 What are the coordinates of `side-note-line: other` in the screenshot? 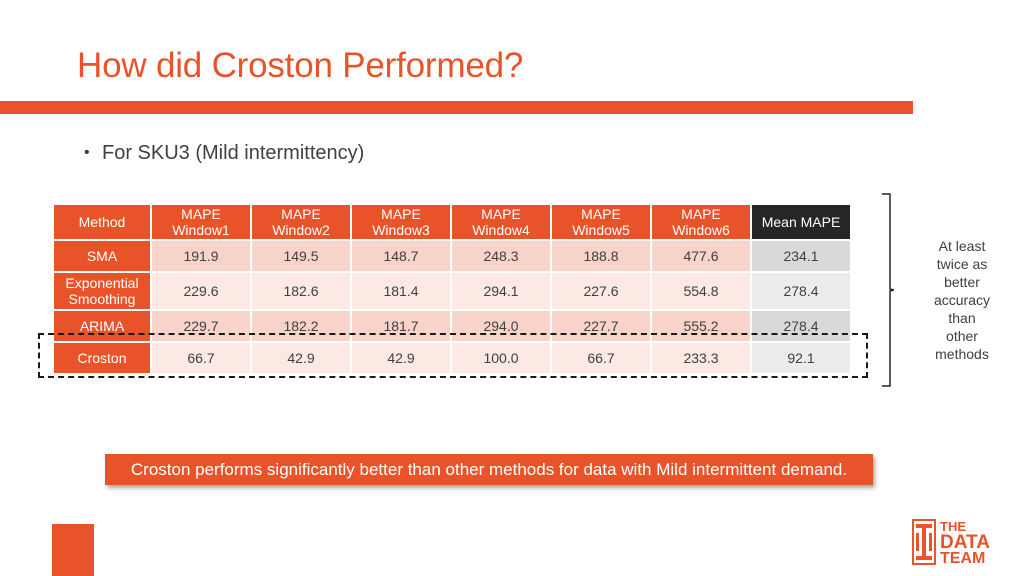 It's located at (962, 336).